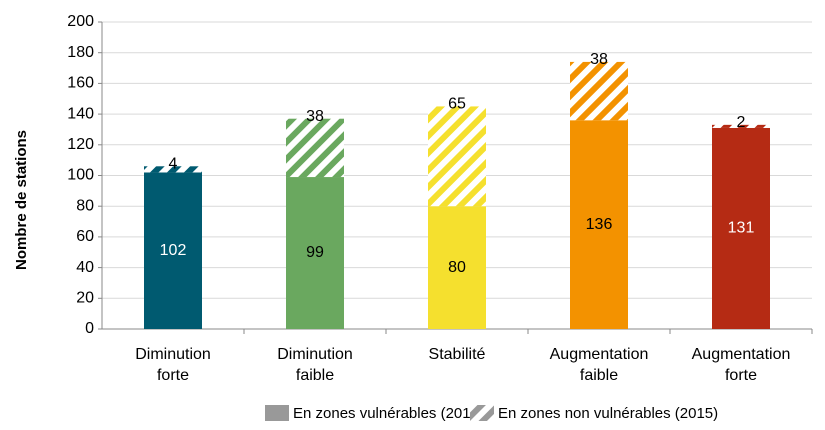 The width and height of the screenshot is (825, 430). I want to click on data-label: 102, so click(173, 250).